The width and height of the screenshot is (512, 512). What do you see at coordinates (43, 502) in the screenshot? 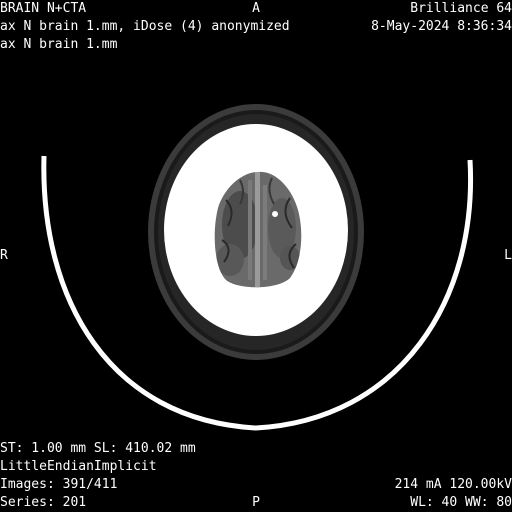
I see `series-number: Series: 201` at bounding box center [43, 502].